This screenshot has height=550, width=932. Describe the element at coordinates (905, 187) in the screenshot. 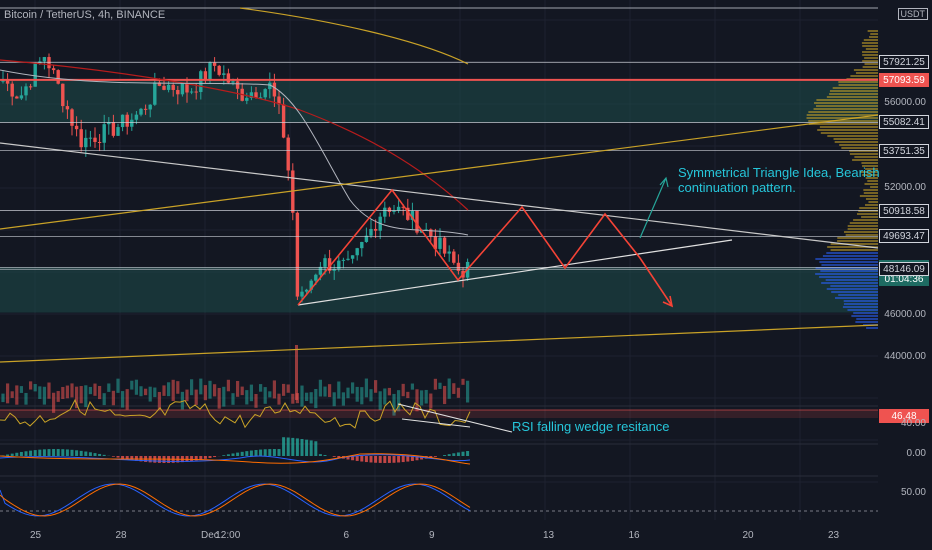

I see `price-tick-label: 52000.00` at that location.